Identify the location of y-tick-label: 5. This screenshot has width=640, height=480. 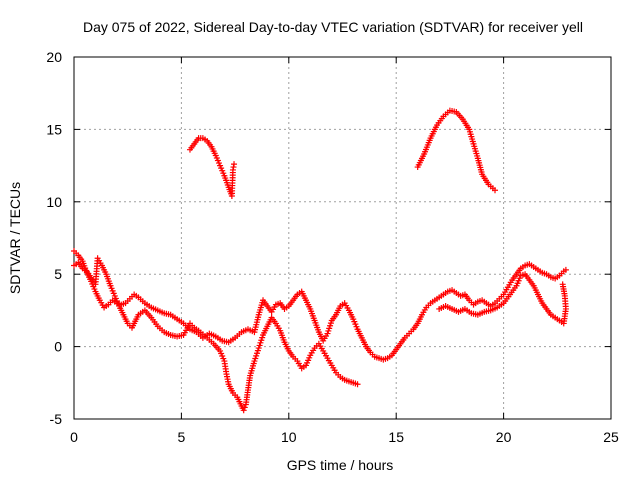
(58, 274).